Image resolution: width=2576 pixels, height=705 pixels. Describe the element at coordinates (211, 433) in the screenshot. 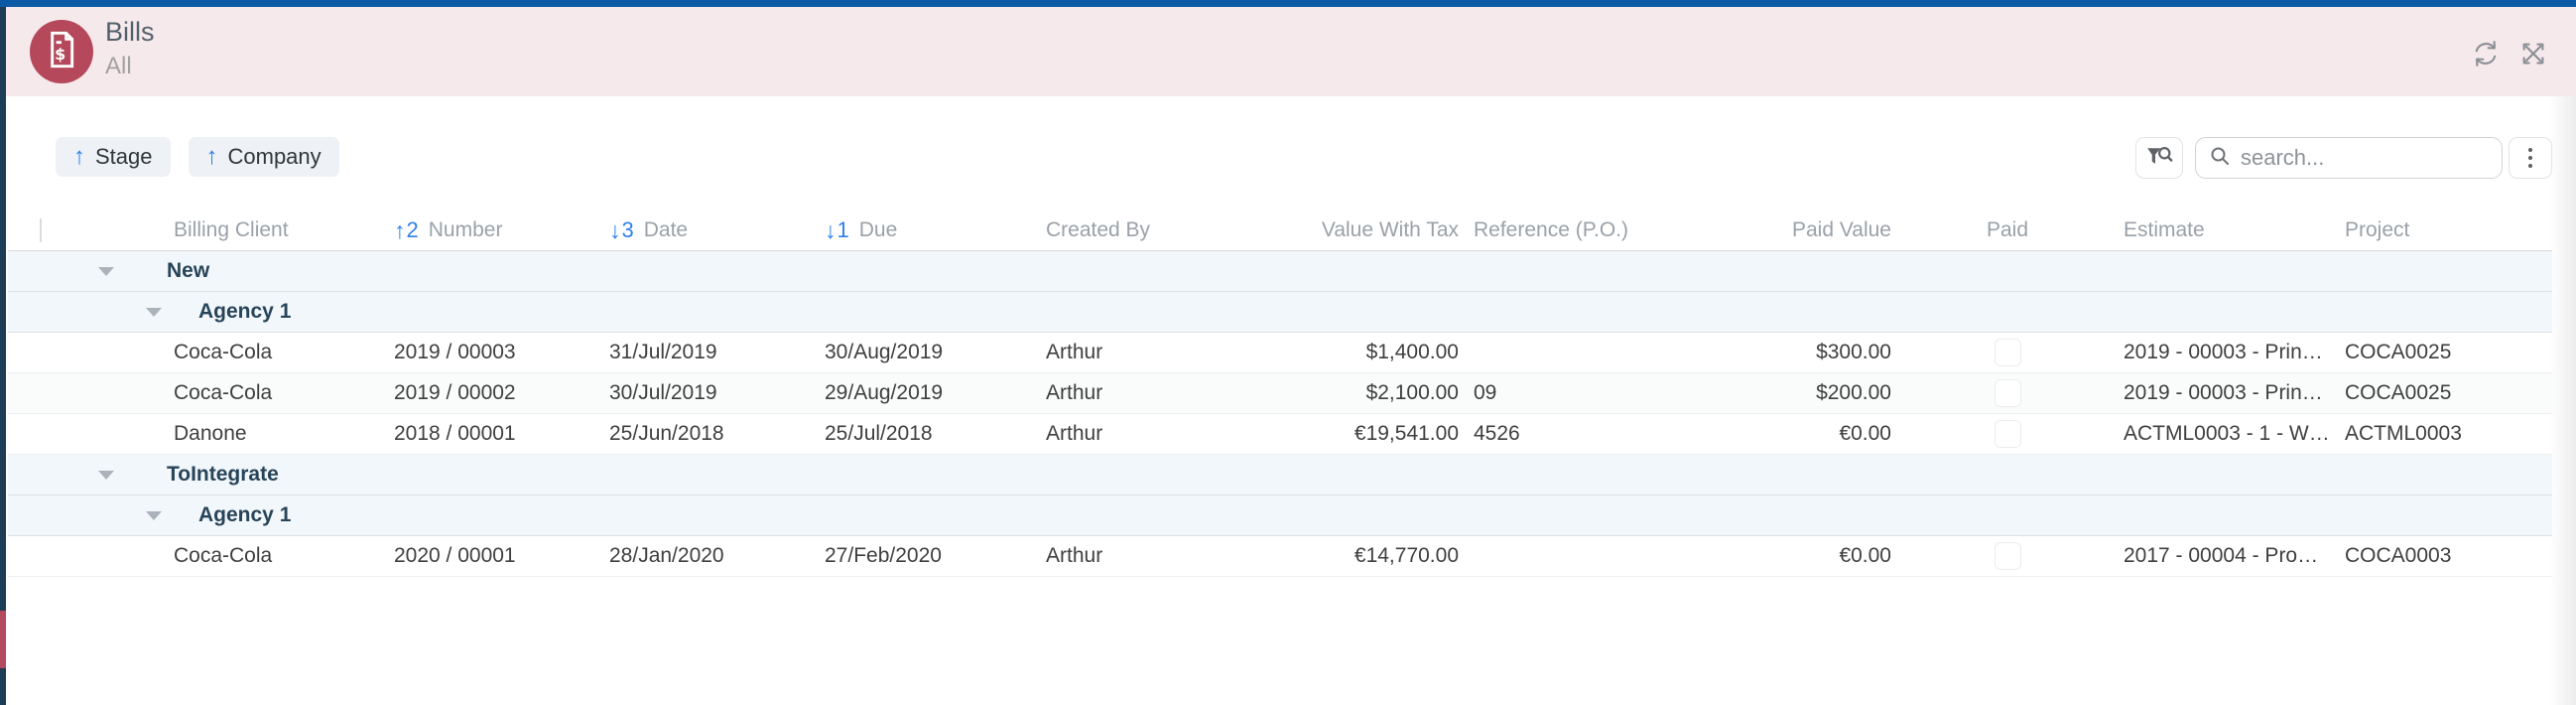

I see `cell-billing-client: Danone` at that location.